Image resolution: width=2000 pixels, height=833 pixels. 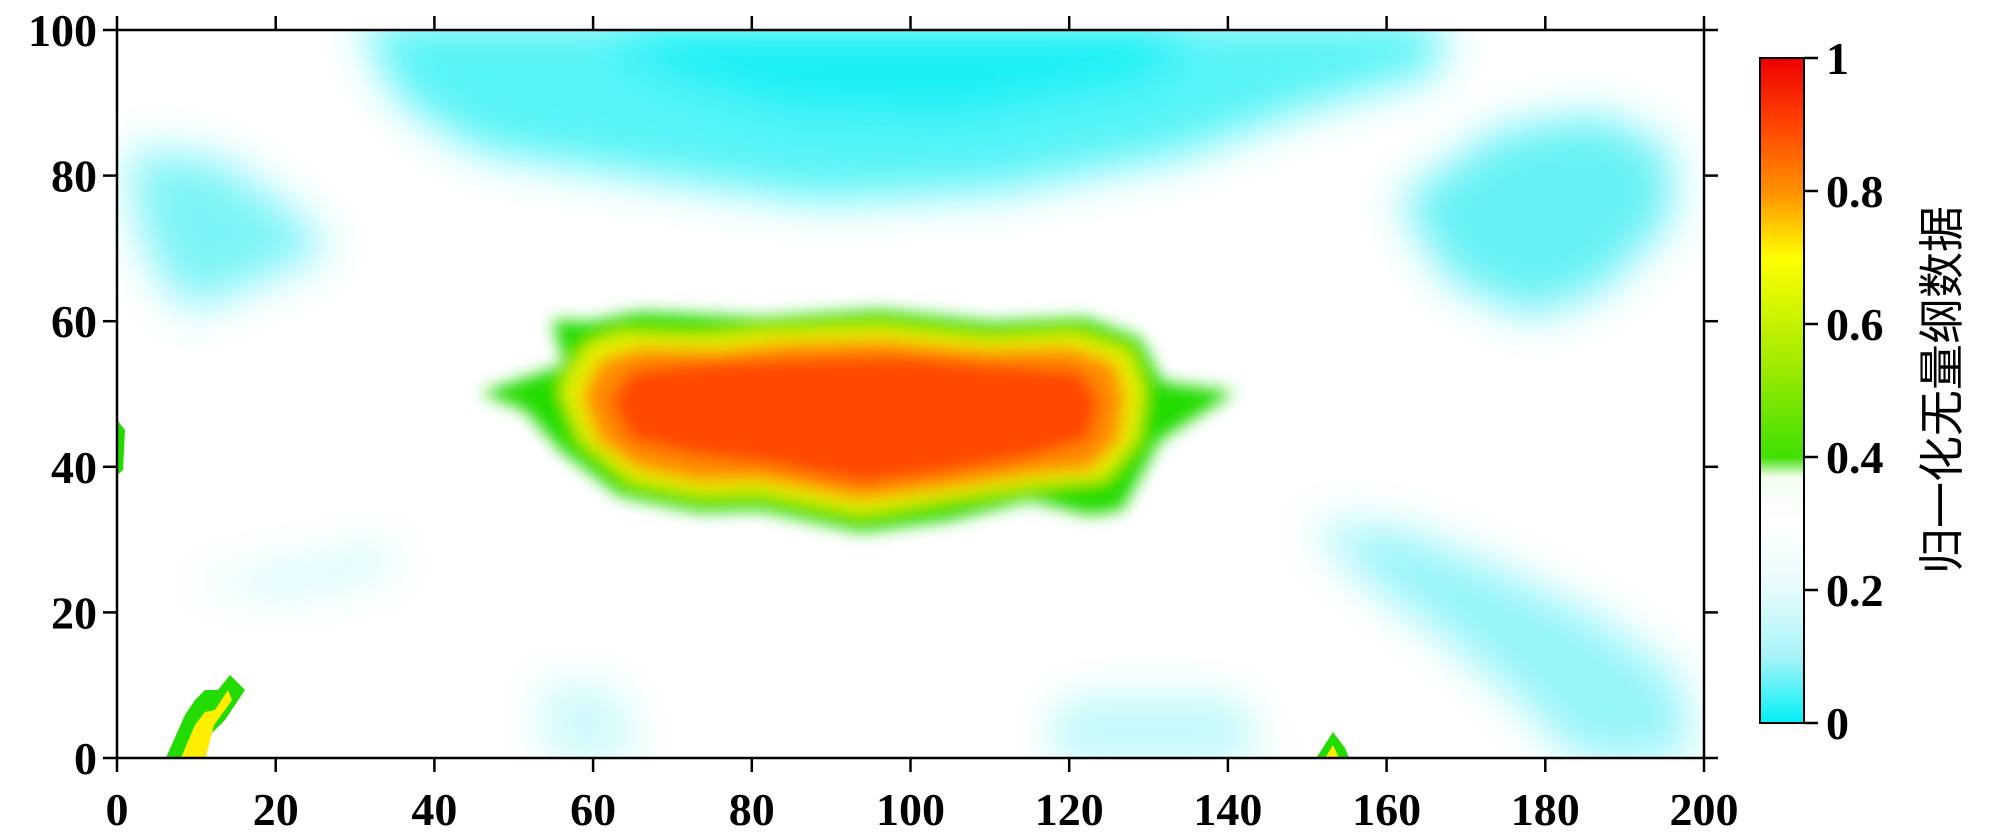 What do you see at coordinates (593, 808) in the screenshot?
I see `x-tick-label: 60` at bounding box center [593, 808].